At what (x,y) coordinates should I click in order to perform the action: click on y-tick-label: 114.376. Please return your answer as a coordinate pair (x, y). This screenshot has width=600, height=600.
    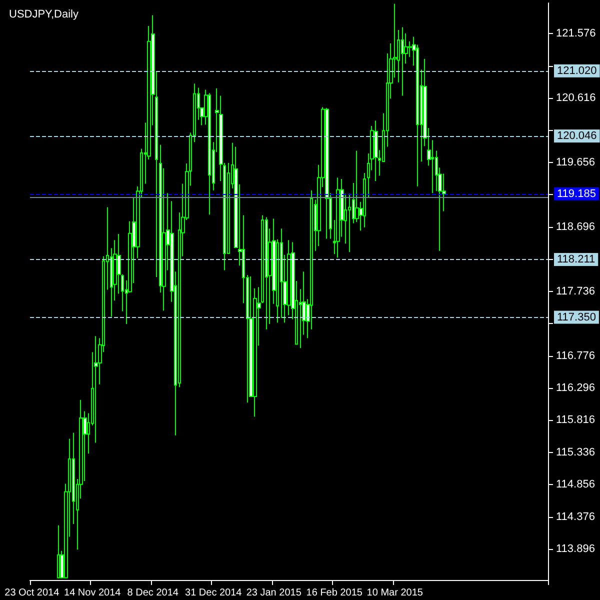
    Looking at the image, I should click on (575, 516).